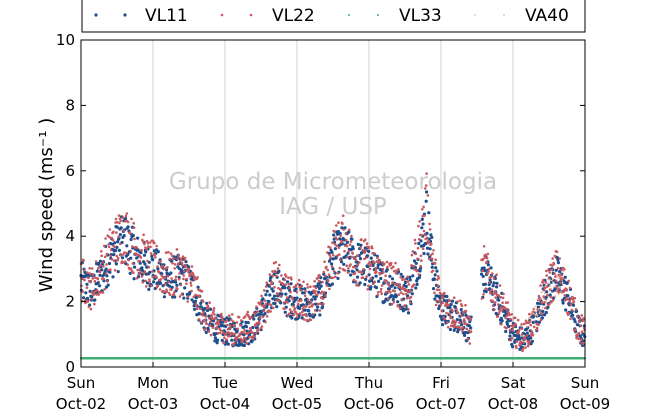  I want to click on legend-marker-vl22-b, so click(251, 15).